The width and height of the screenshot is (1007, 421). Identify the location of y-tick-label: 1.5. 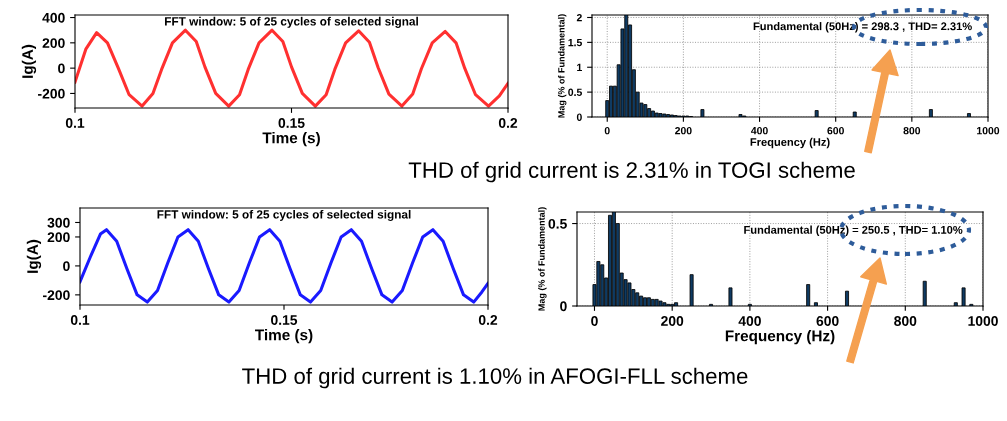
(575, 42).